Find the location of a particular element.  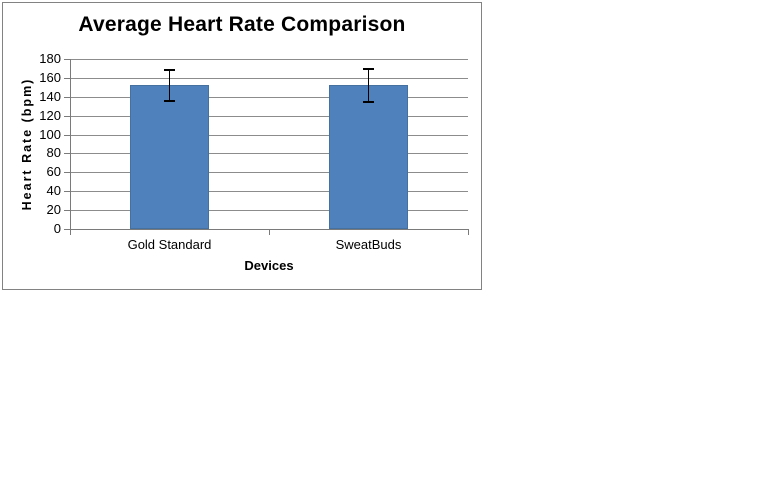

y-tick-label-140: 140 is located at coordinates (50, 96).